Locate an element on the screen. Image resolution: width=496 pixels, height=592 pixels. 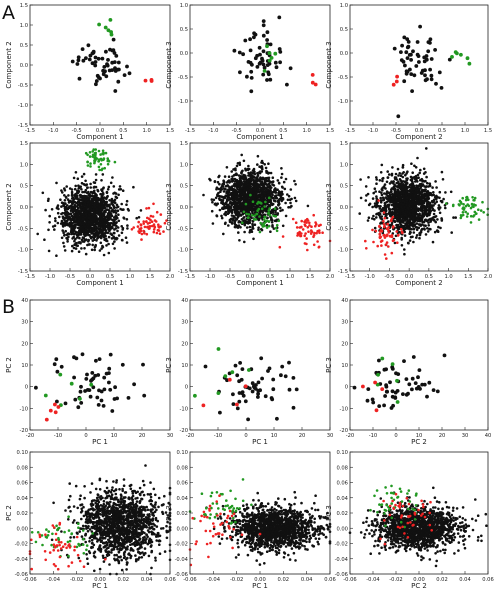
chart-5-ytick-label: -1.0 is located at coordinates (183, 251).